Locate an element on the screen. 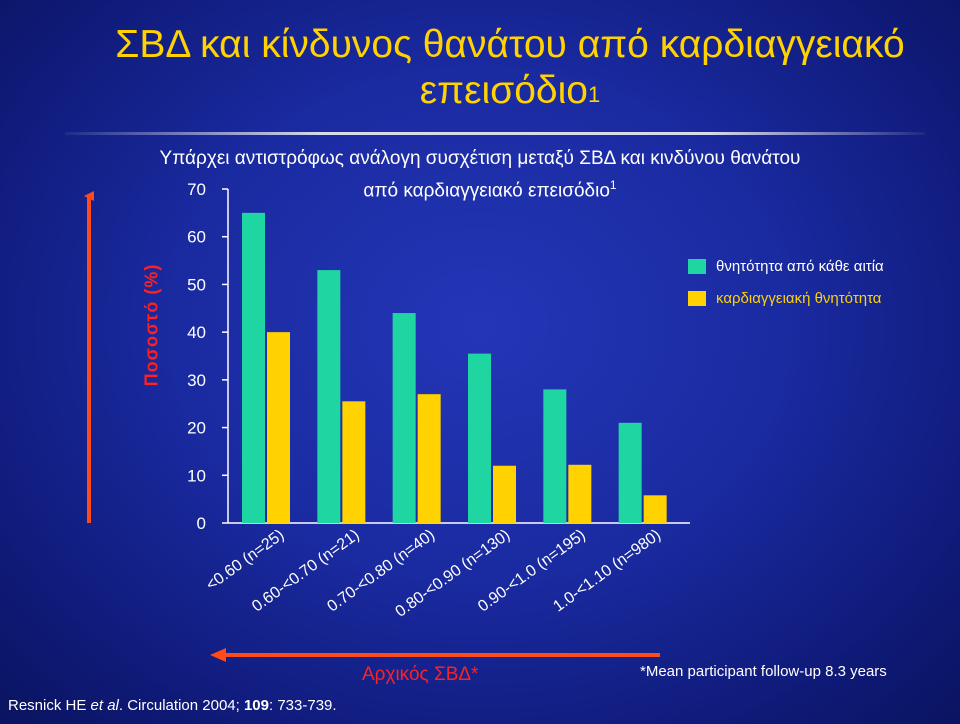  legend-item-cardiovascular: καρδιαγγειακή θνητότητα is located at coordinates (786, 298).